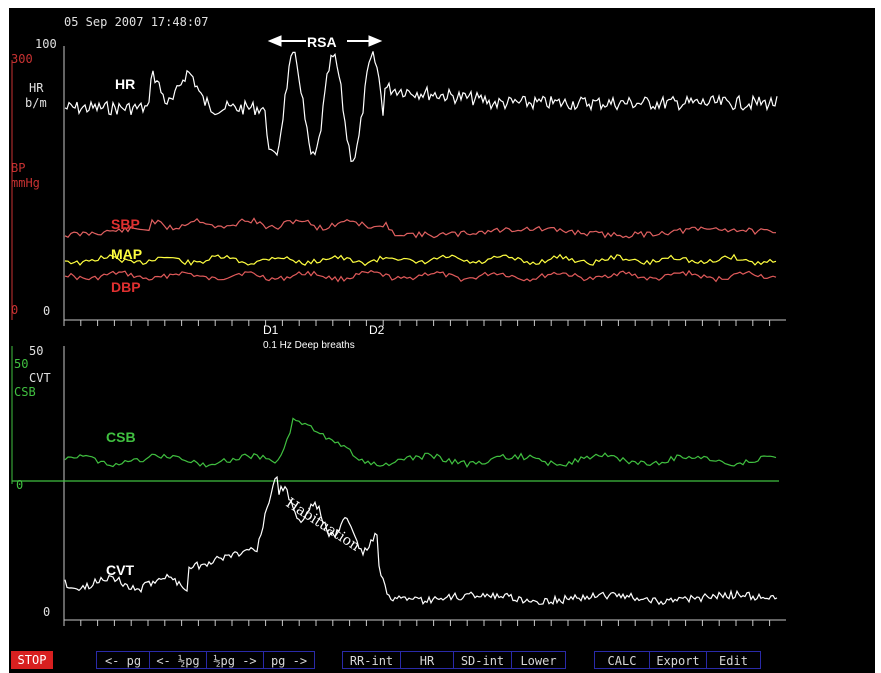 The height and width of the screenshot is (673, 881). Describe the element at coordinates (136, 22) in the screenshot. I see `recording-timestamp: 05 Sep 2007 17:48:07` at that location.